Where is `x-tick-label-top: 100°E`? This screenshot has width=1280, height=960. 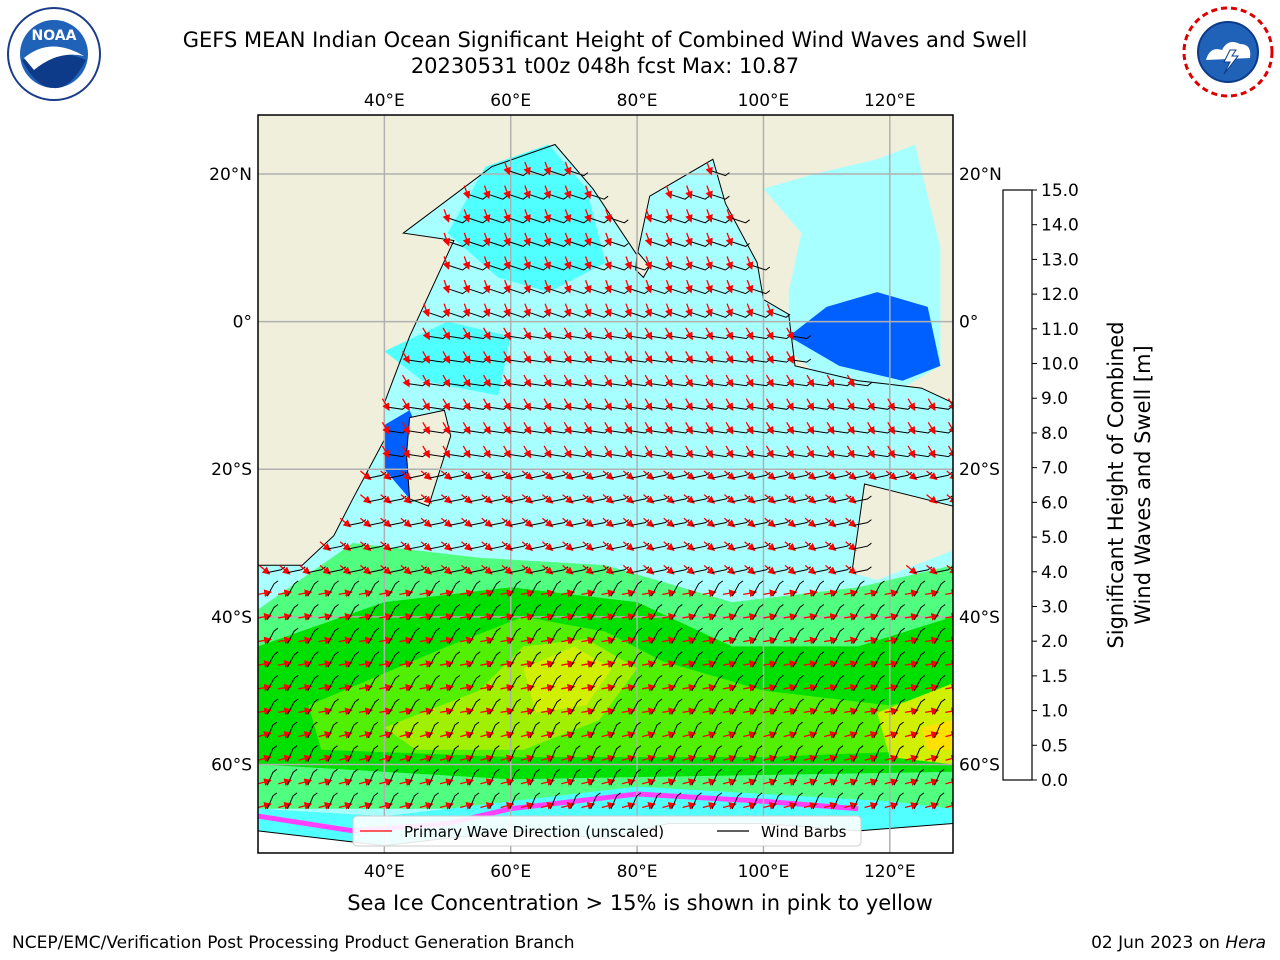 x-tick-label-top: 100°E is located at coordinates (764, 101).